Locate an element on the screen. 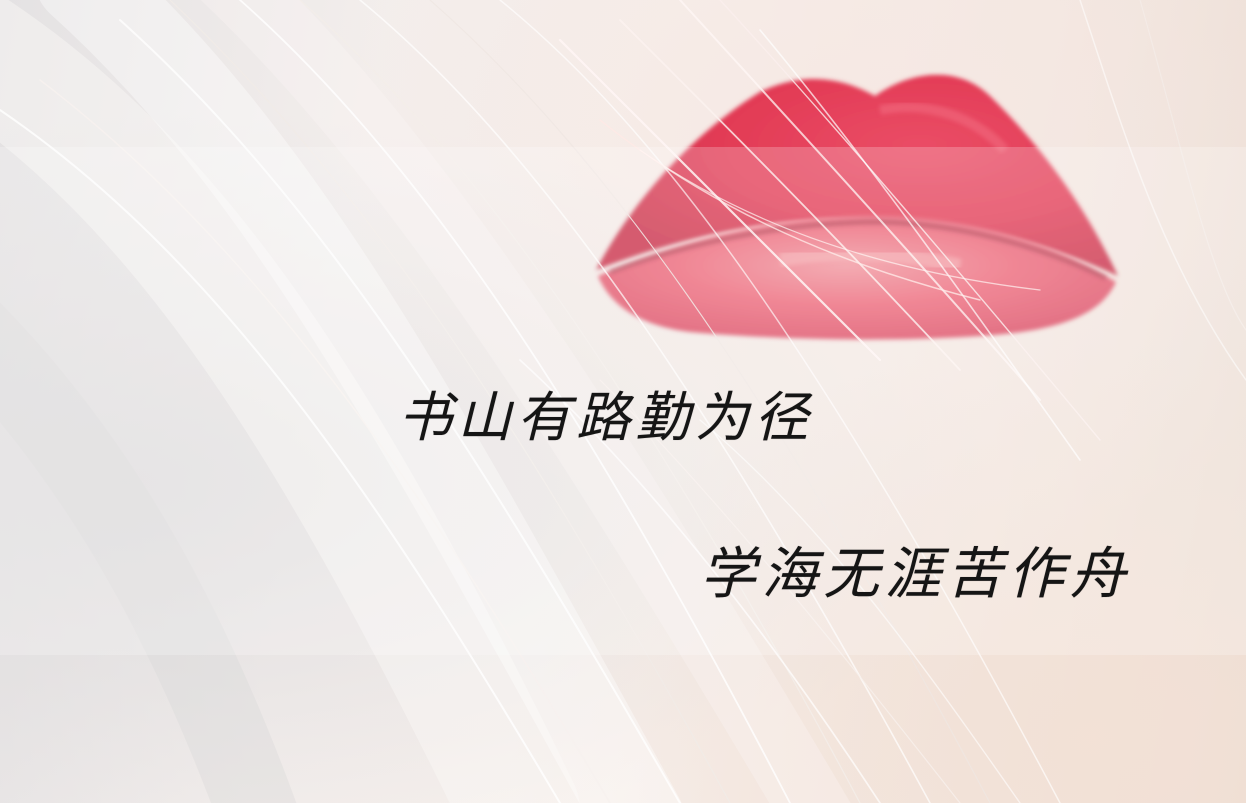 Image resolution: width=1246 pixels, height=803 pixels. poem-line-1: 书山有路勤为径 is located at coordinates (606, 417).